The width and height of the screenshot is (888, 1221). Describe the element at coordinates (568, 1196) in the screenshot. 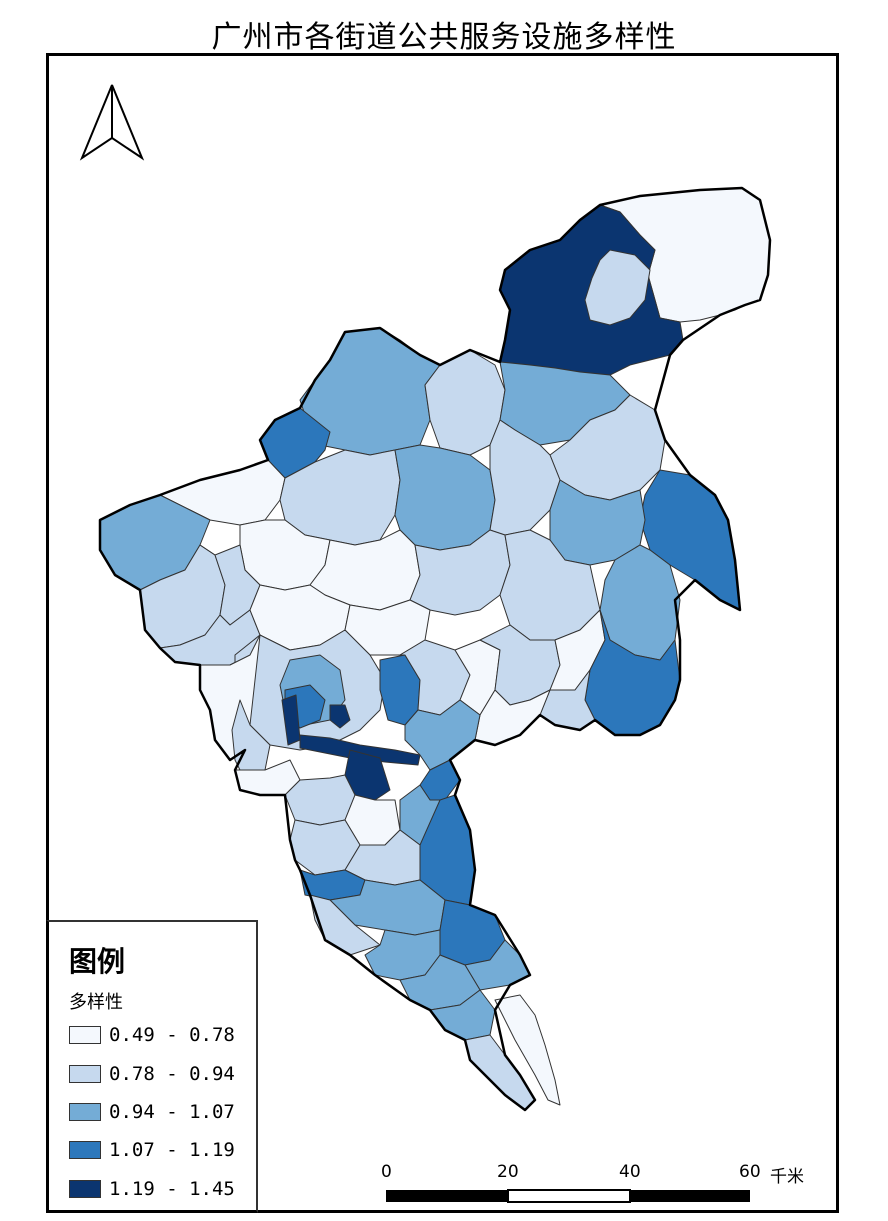

I see `scale-bar` at that location.